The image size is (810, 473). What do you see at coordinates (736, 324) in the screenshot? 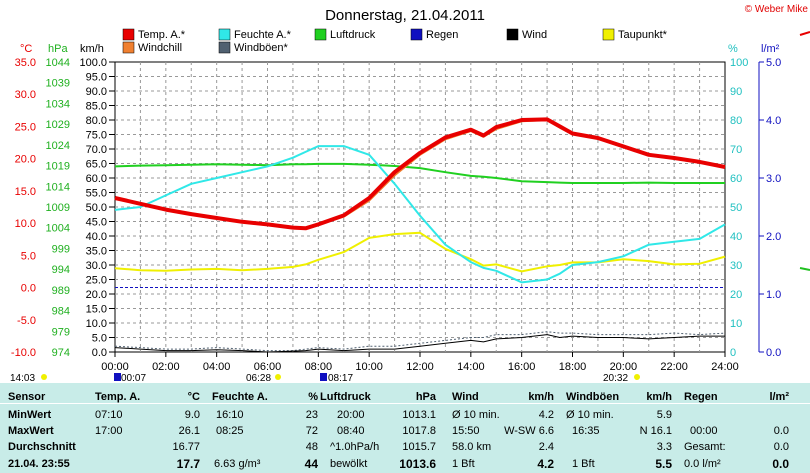
I see `humidity-tick-label: 10` at bounding box center [736, 324].